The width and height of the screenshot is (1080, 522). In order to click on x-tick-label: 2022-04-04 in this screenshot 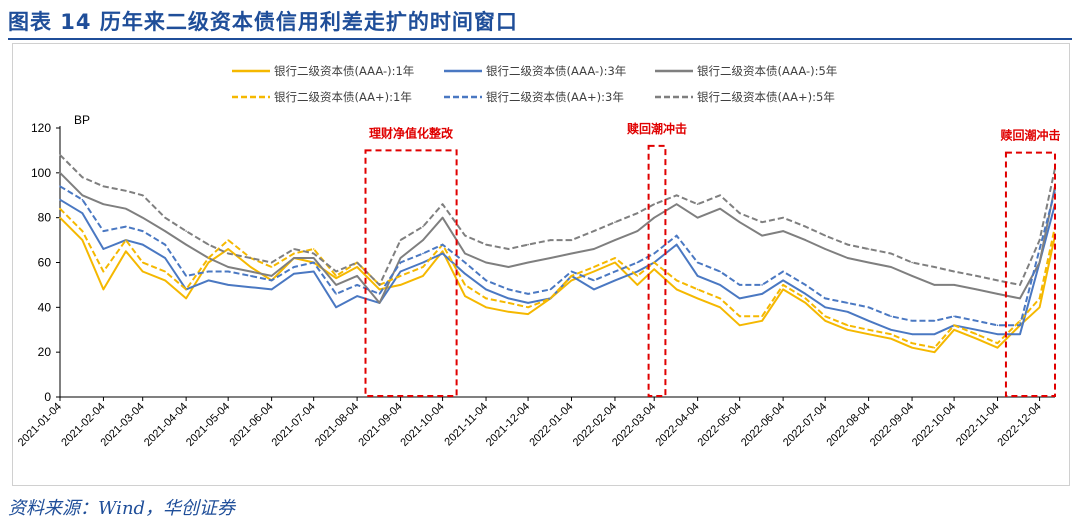, I will do `click(677, 425)`.